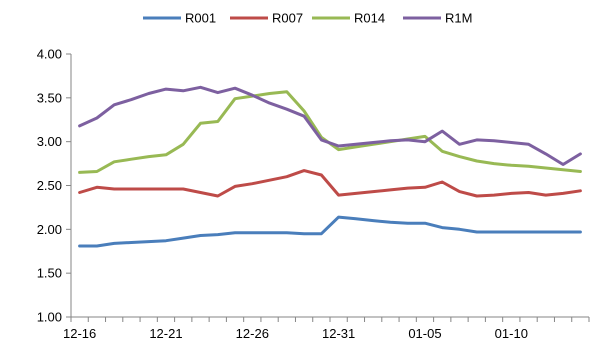 The width and height of the screenshot is (597, 347). I want to click on legend-label-r014: R014, so click(369, 18).